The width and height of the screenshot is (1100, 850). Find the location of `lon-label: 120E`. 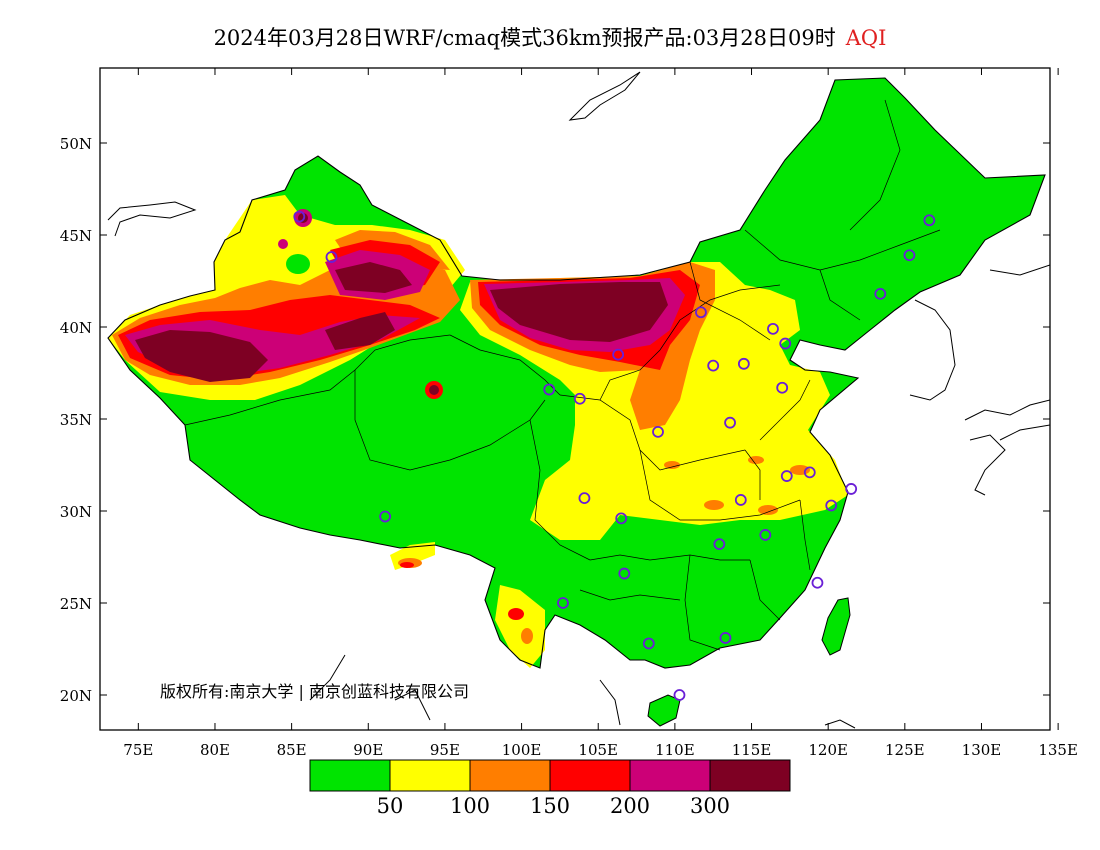

lon-label: 120E is located at coordinates (828, 750).